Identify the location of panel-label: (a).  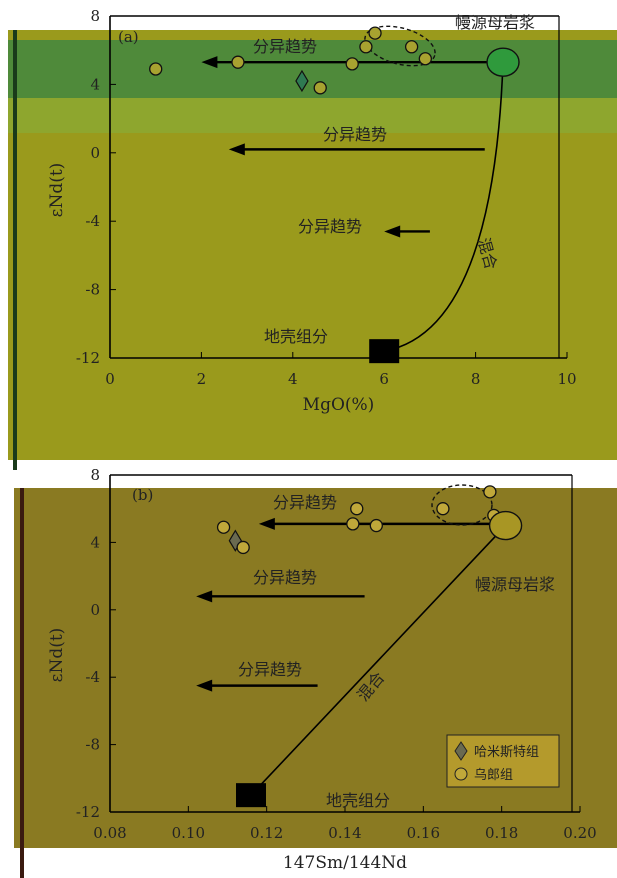
(128, 37).